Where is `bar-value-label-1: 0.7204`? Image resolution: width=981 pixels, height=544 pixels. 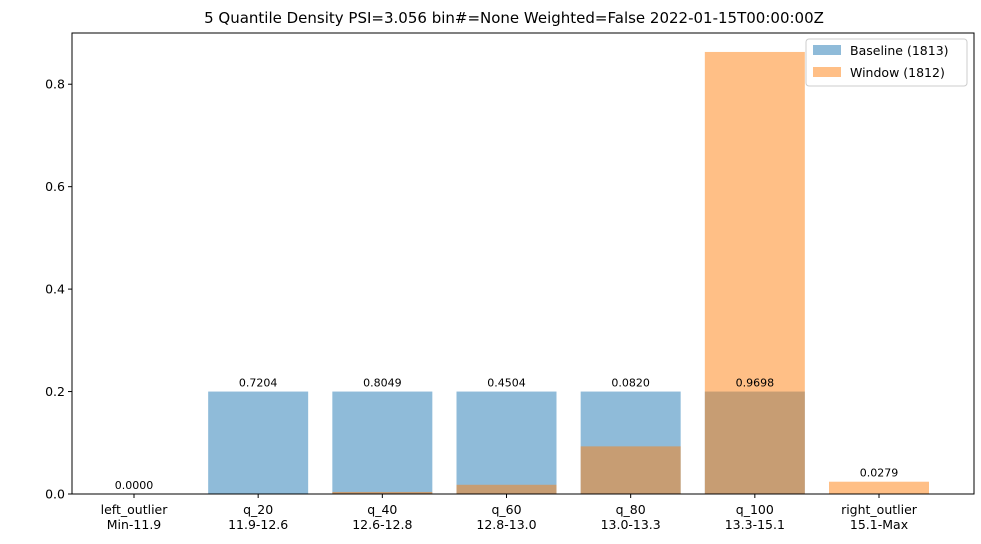 bar-value-label-1: 0.7204 is located at coordinates (258, 383).